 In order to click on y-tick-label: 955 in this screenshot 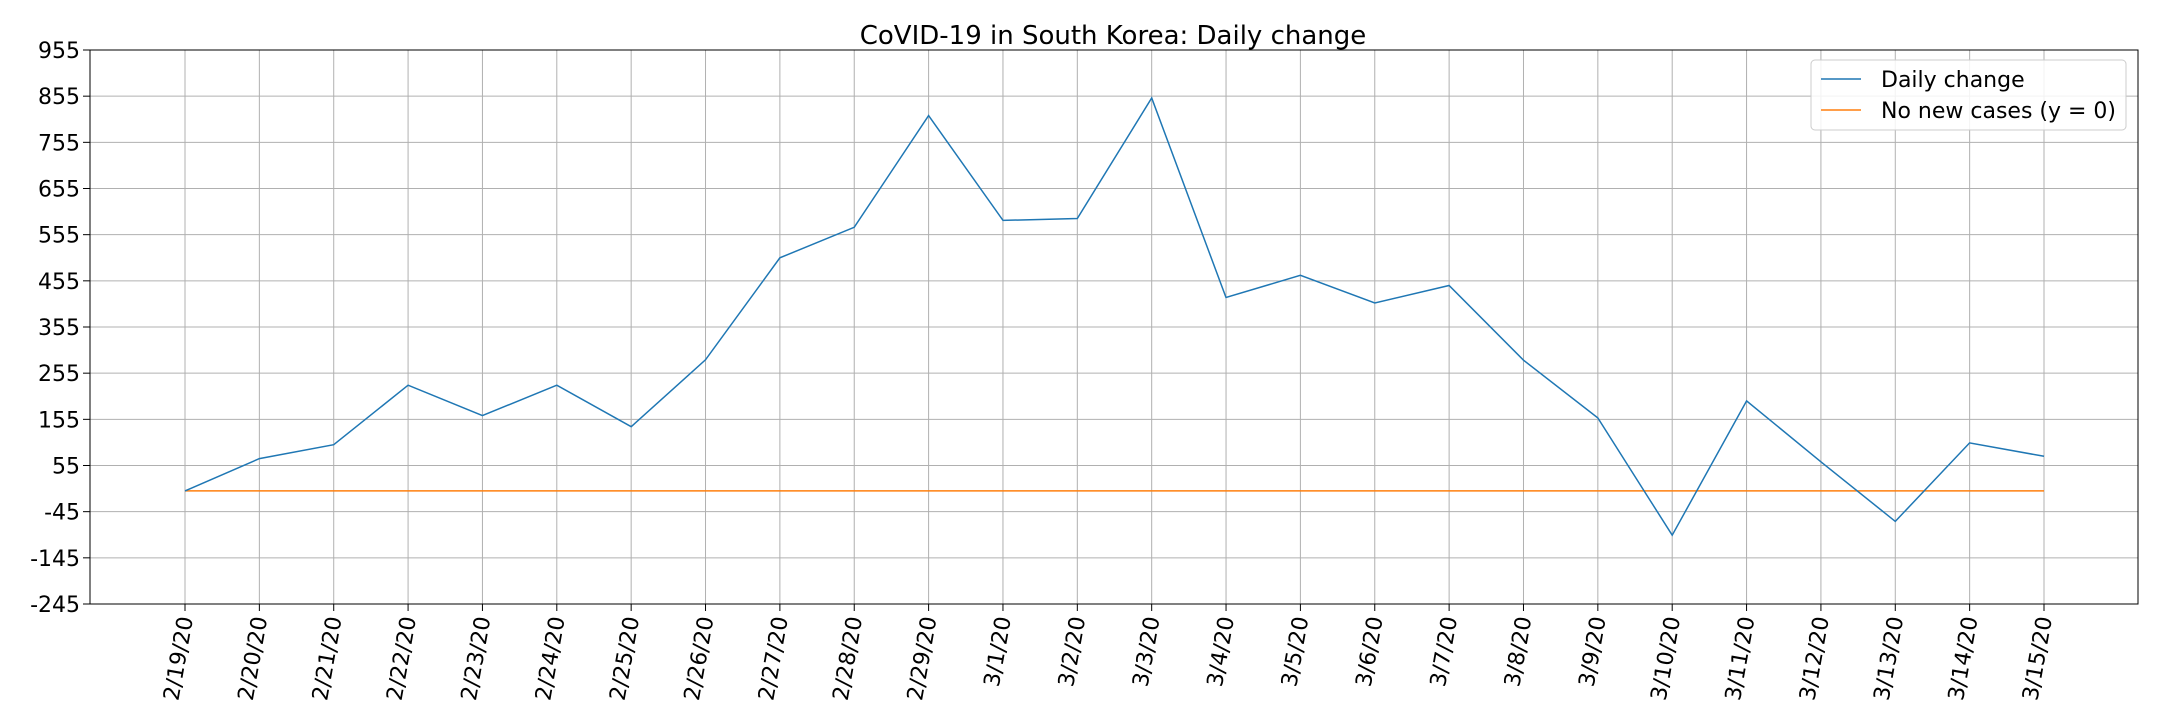, I will do `click(59, 51)`.